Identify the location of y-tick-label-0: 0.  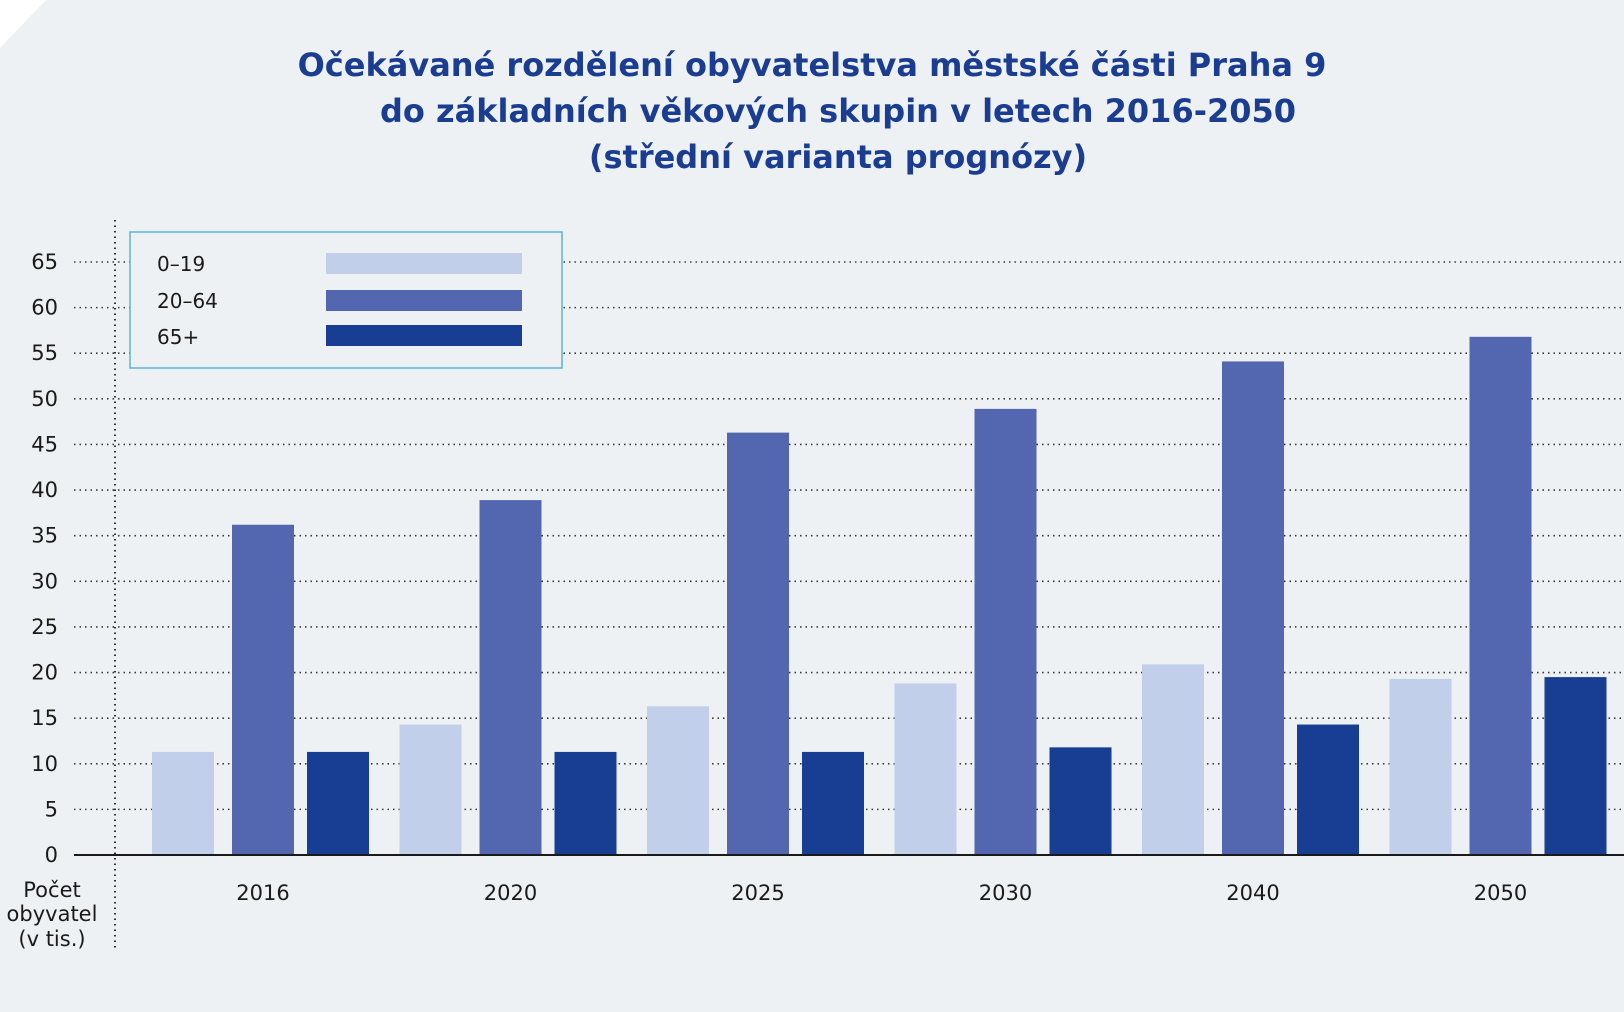
(51, 855).